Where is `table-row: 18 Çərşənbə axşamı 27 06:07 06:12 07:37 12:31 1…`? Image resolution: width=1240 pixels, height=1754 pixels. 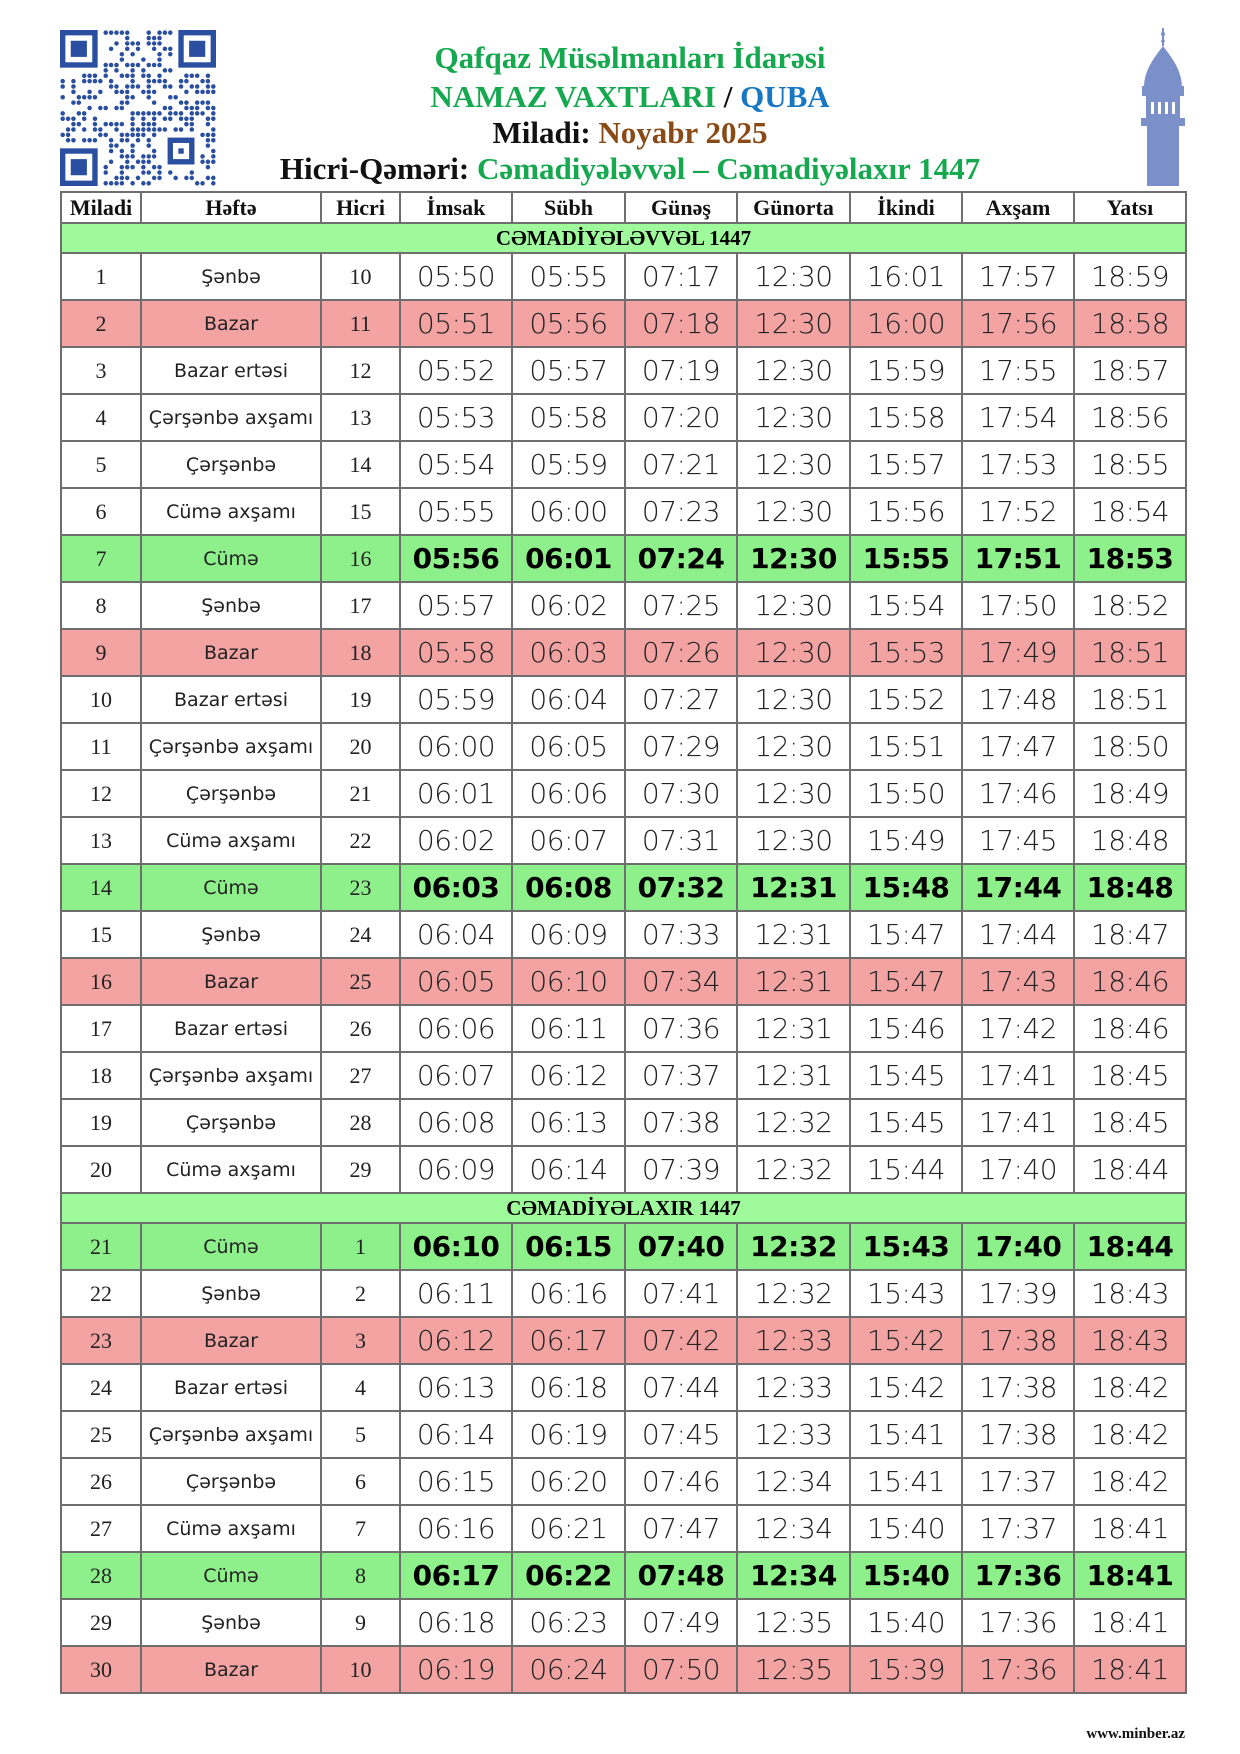
table-row: 18 Çərşənbə axşamı 27 06:07 06:12 07:37 12:31 1… is located at coordinates (623, 1075).